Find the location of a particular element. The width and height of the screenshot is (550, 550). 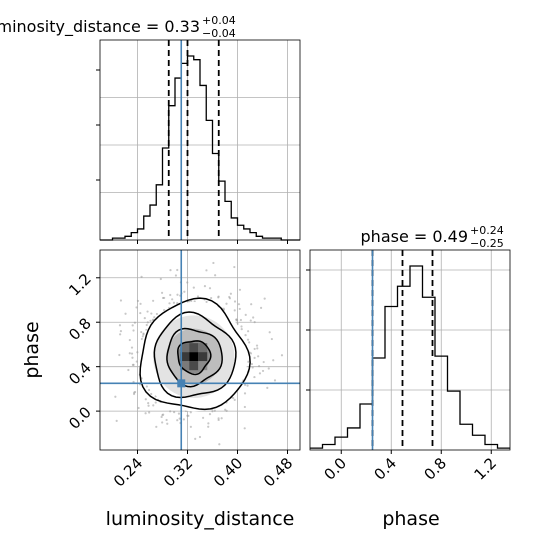

x-tick-label: 0.4 is located at coordinates (385, 469).